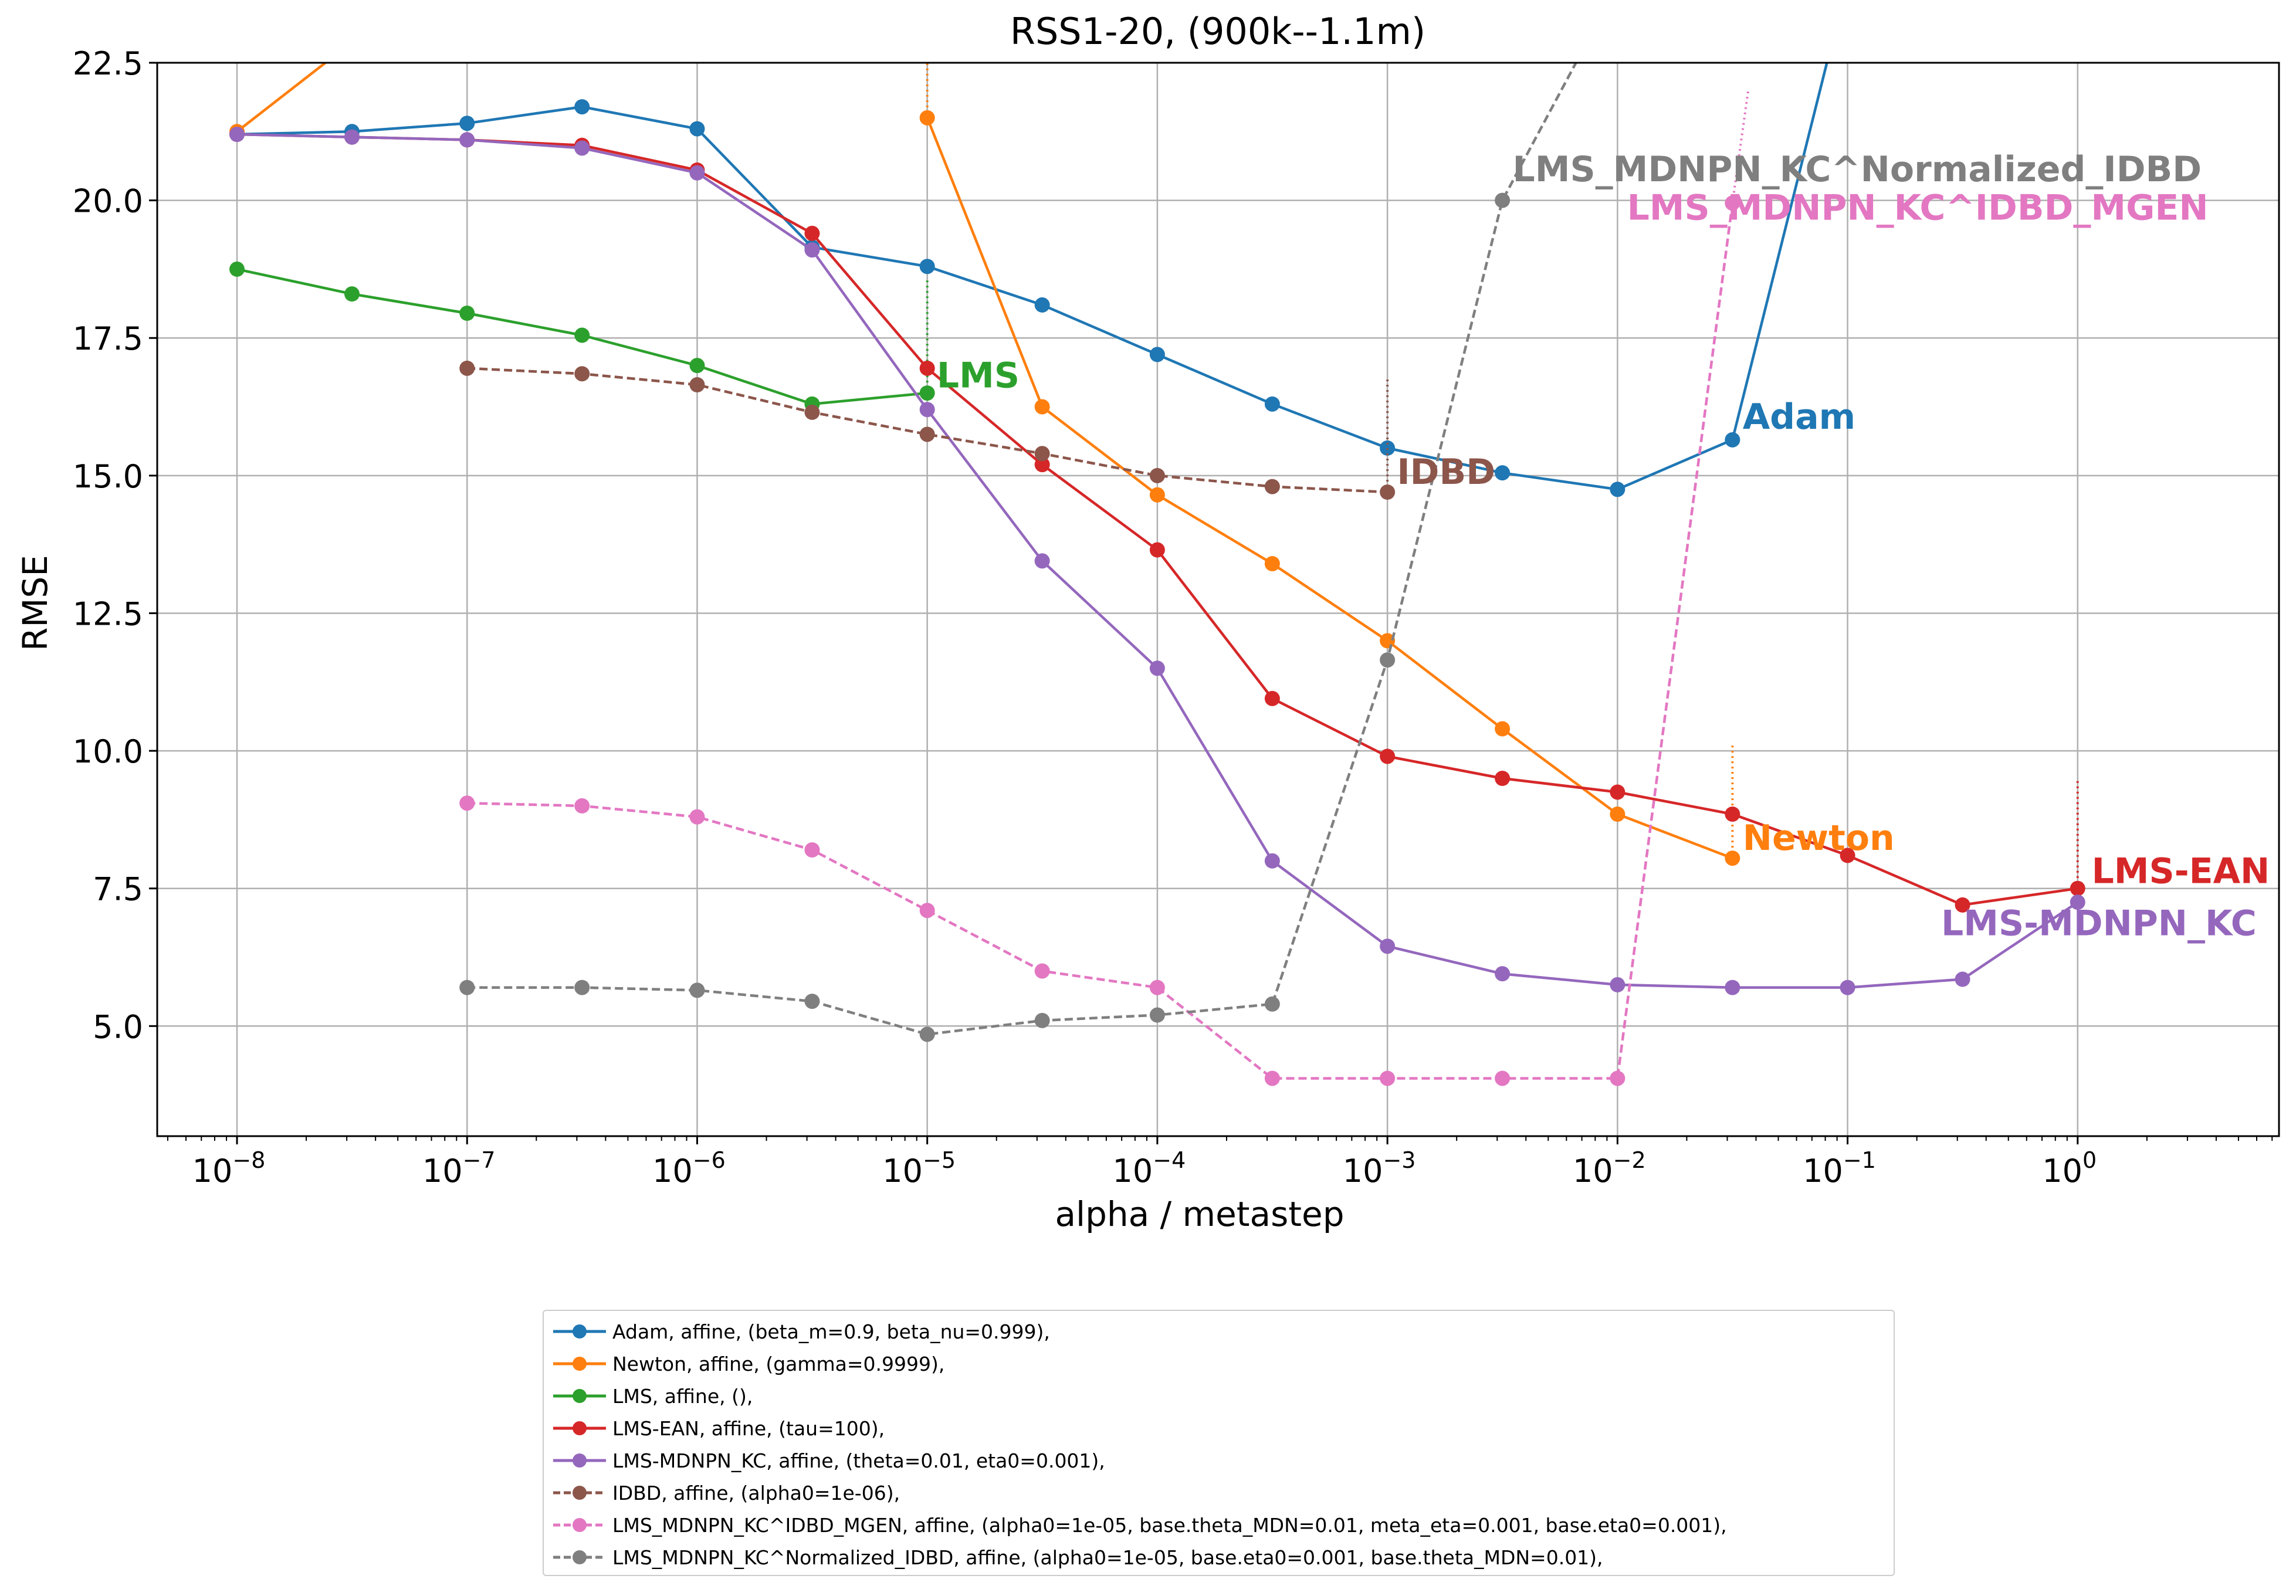 The image size is (2296, 1596). I want to click on series-label: LMS-EAN, so click(2181, 871).